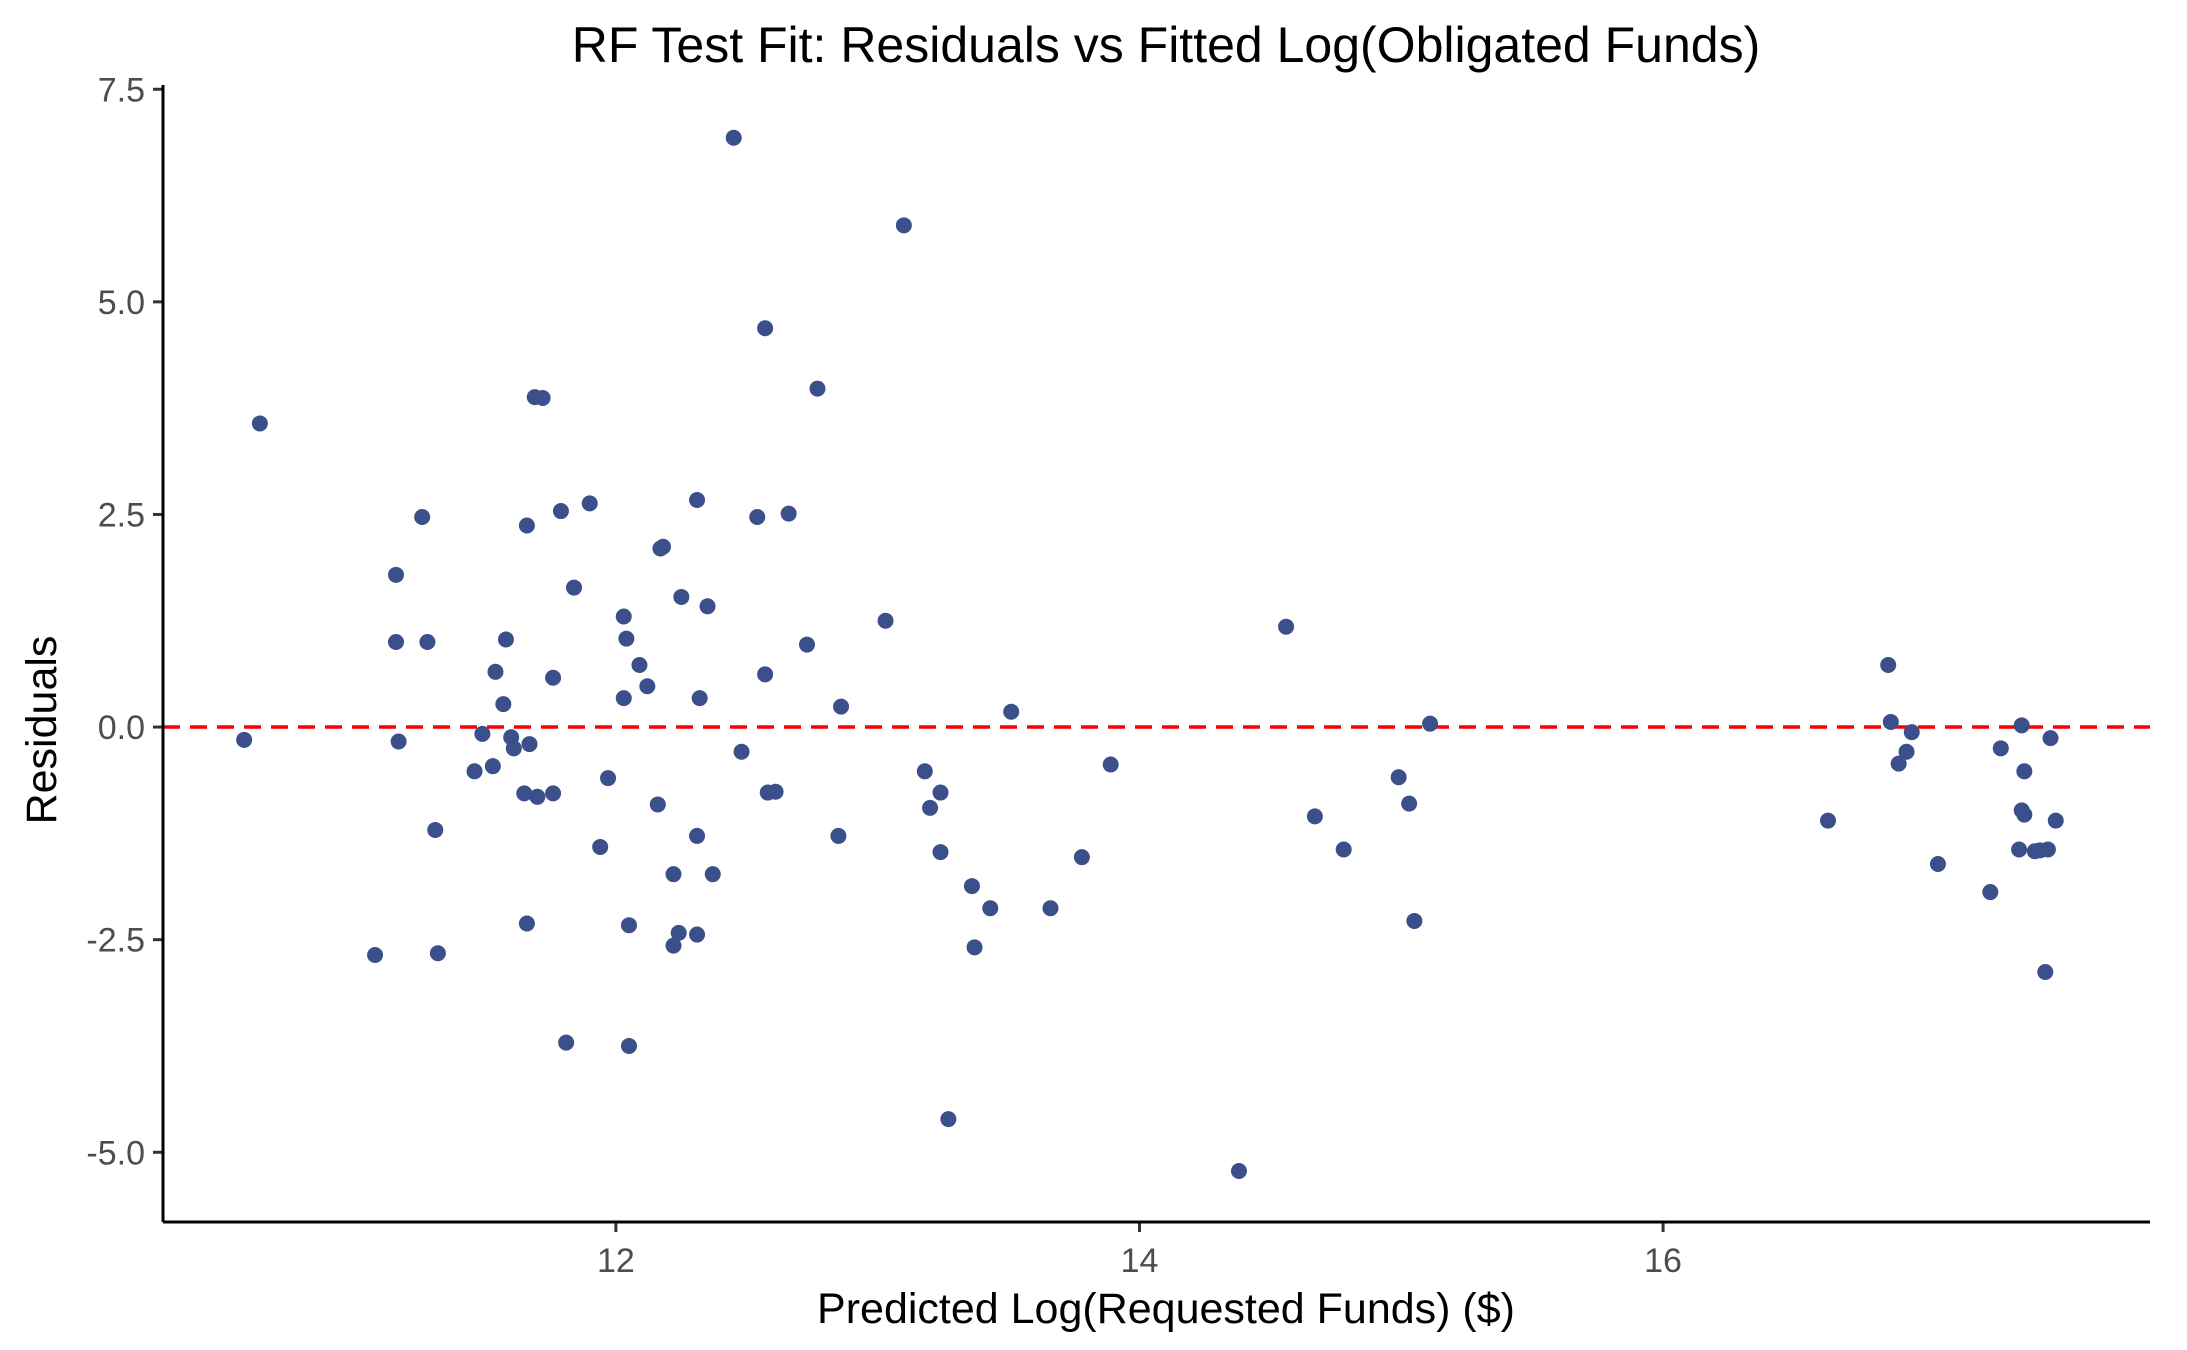  What do you see at coordinates (115, 941) in the screenshot?
I see `y-tick-label: -2.5` at bounding box center [115, 941].